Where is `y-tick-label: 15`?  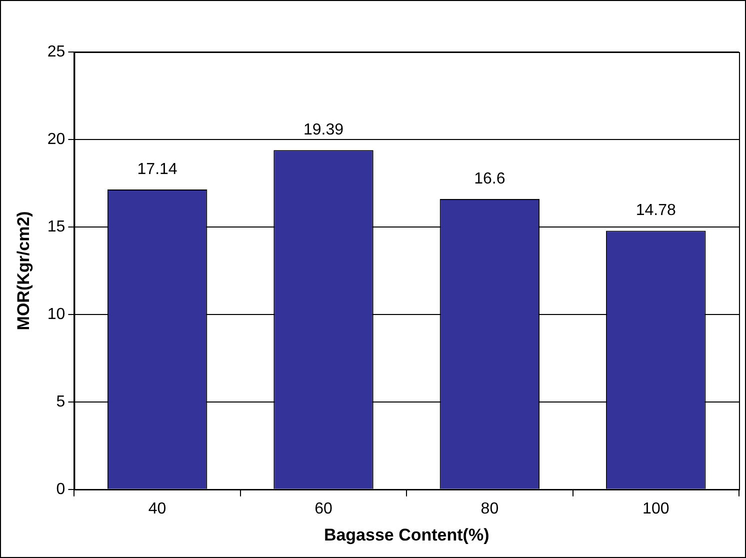
y-tick-label: 15 is located at coordinates (56, 227).